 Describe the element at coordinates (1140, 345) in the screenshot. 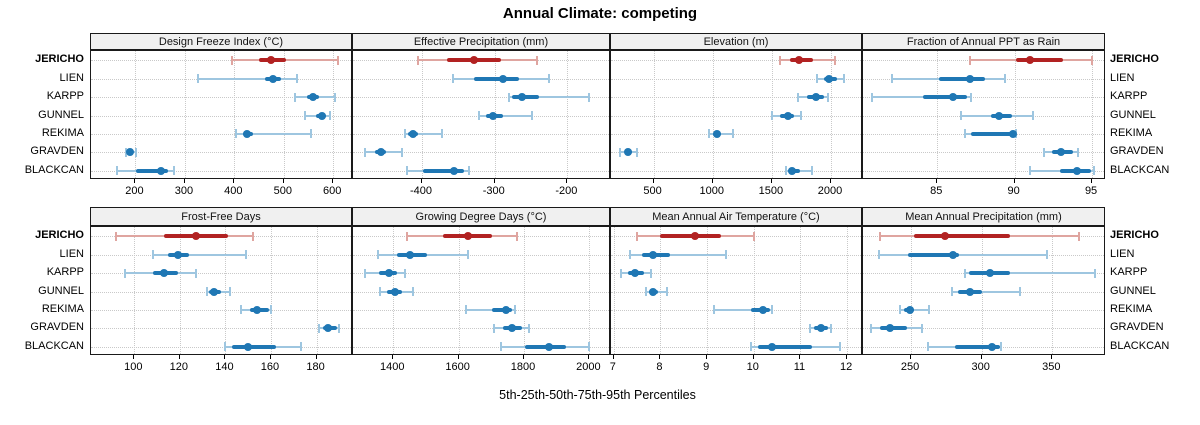

I see `row-label-right-blackcan: BLACKCAN` at that location.